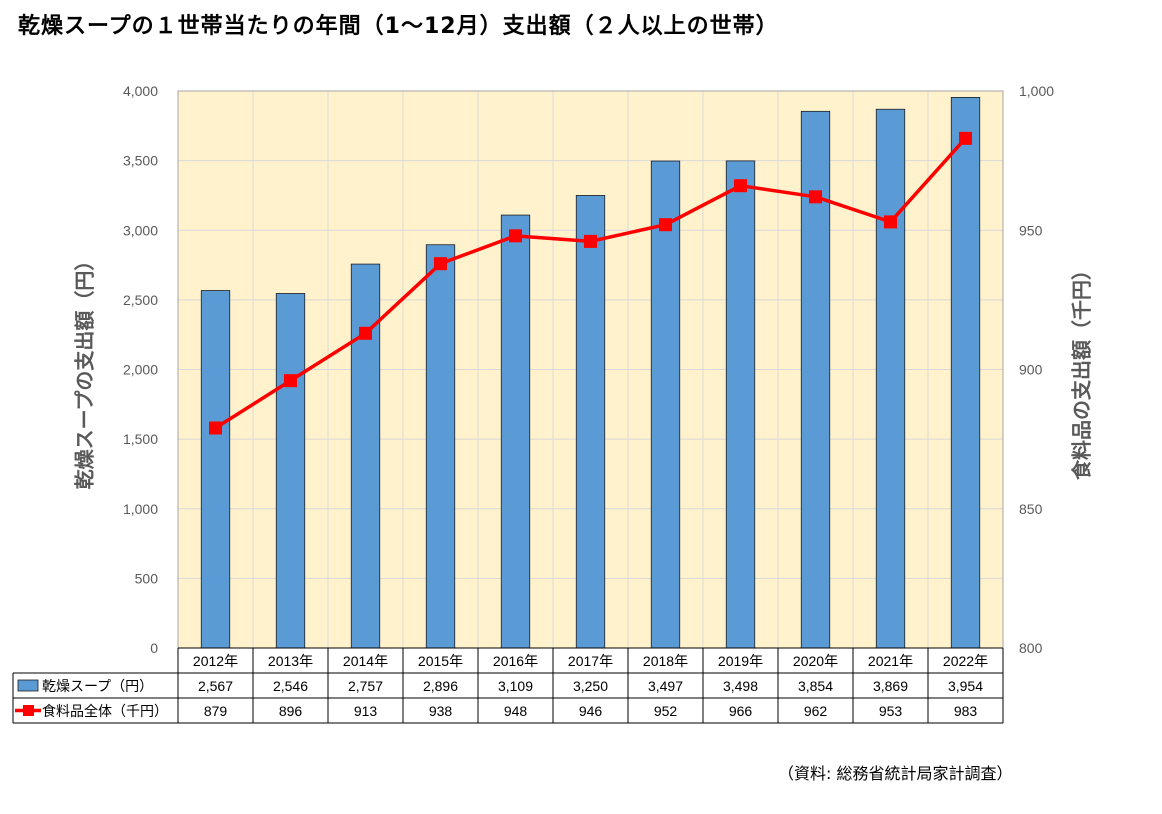  I want to click on left-tick-label: 0, so click(154, 648).